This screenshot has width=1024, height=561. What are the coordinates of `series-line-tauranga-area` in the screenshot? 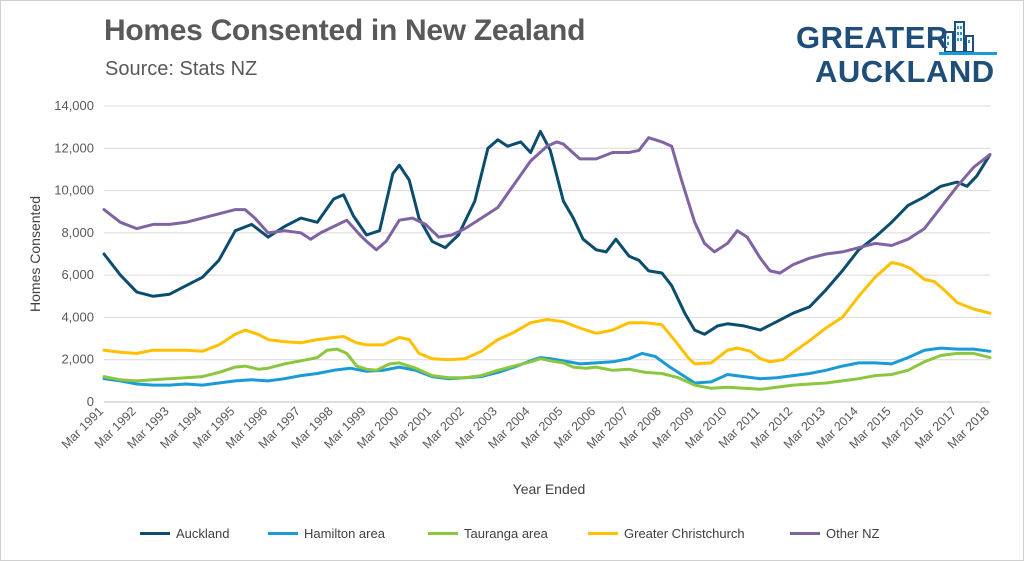 It's located at (547, 369).